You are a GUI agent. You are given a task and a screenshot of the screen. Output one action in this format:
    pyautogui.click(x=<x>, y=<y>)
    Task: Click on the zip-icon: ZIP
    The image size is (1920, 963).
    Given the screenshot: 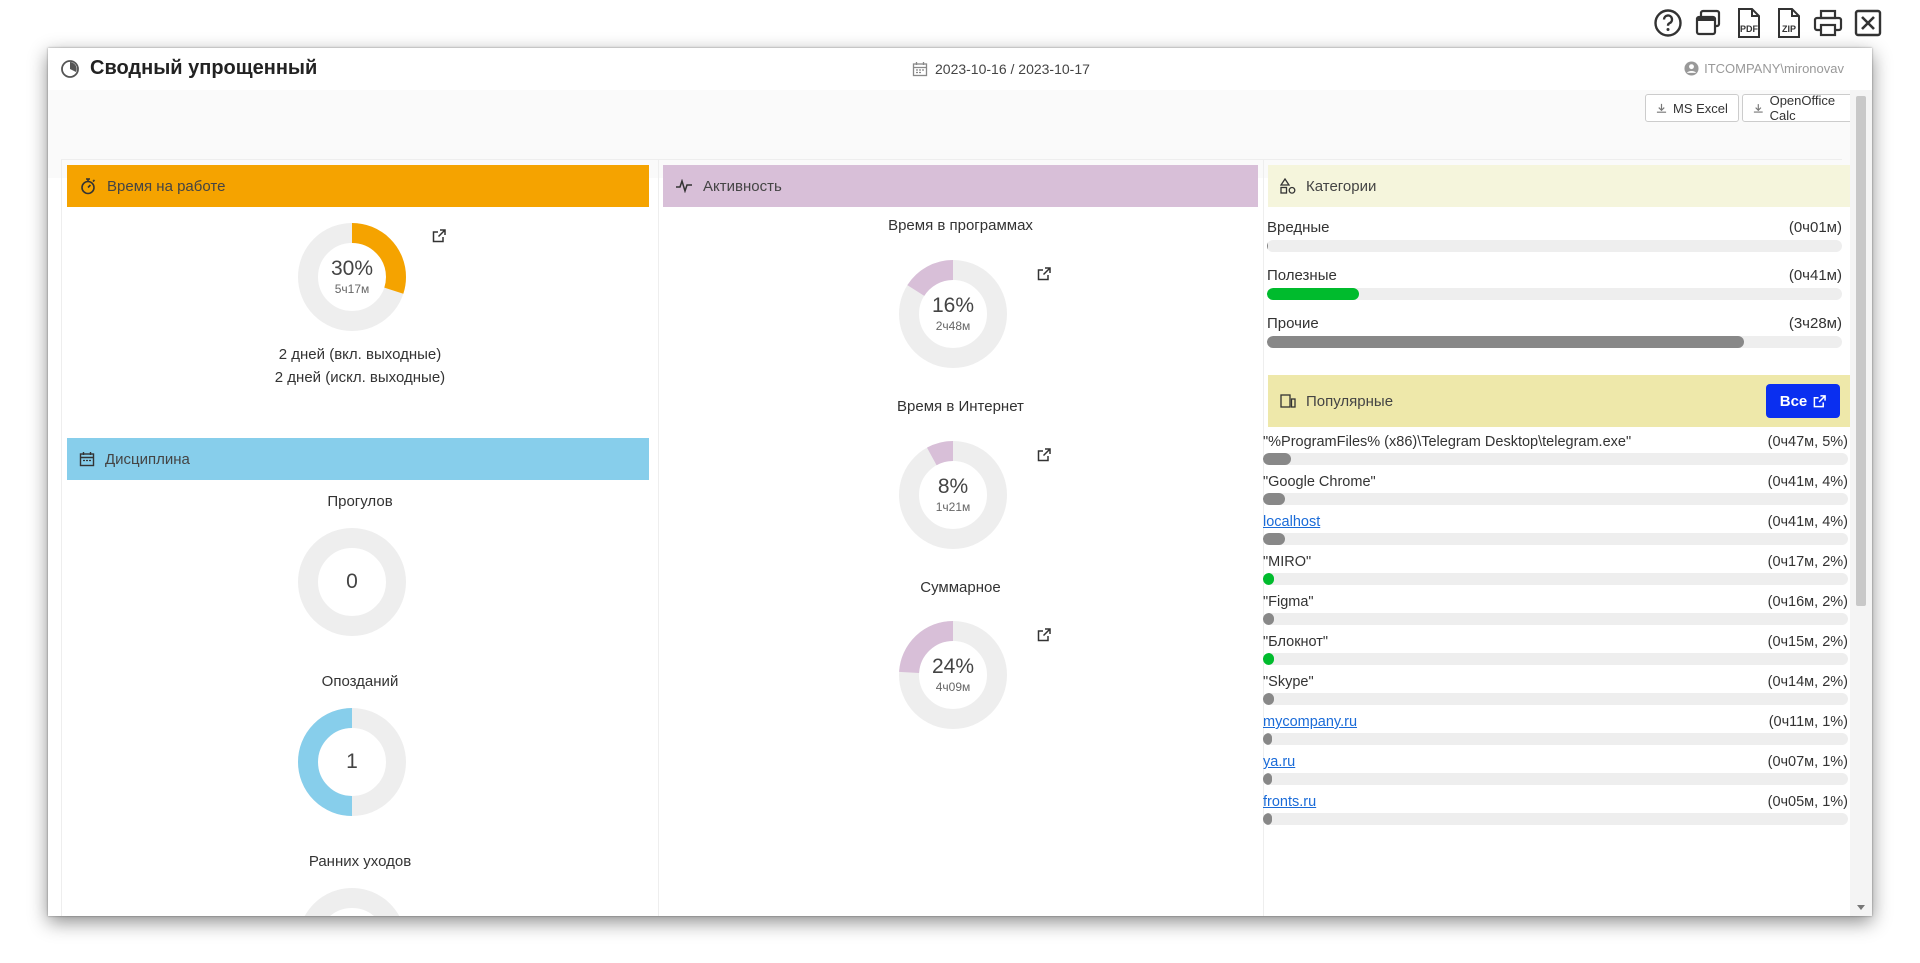 What is the action you would take?
    pyautogui.click(x=1788, y=23)
    